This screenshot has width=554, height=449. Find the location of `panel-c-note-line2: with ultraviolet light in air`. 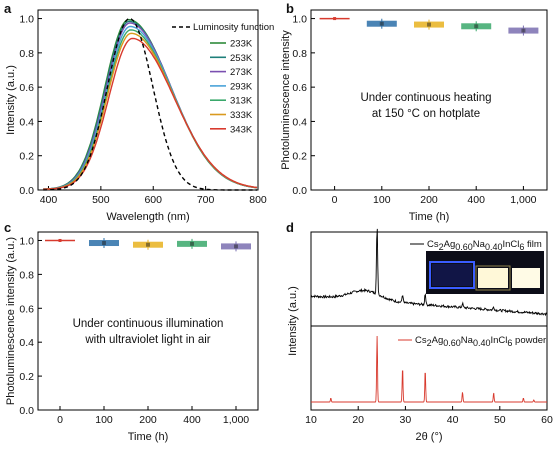

panel-c-note-line2: with ultraviolet light in air is located at coordinates (147, 340).